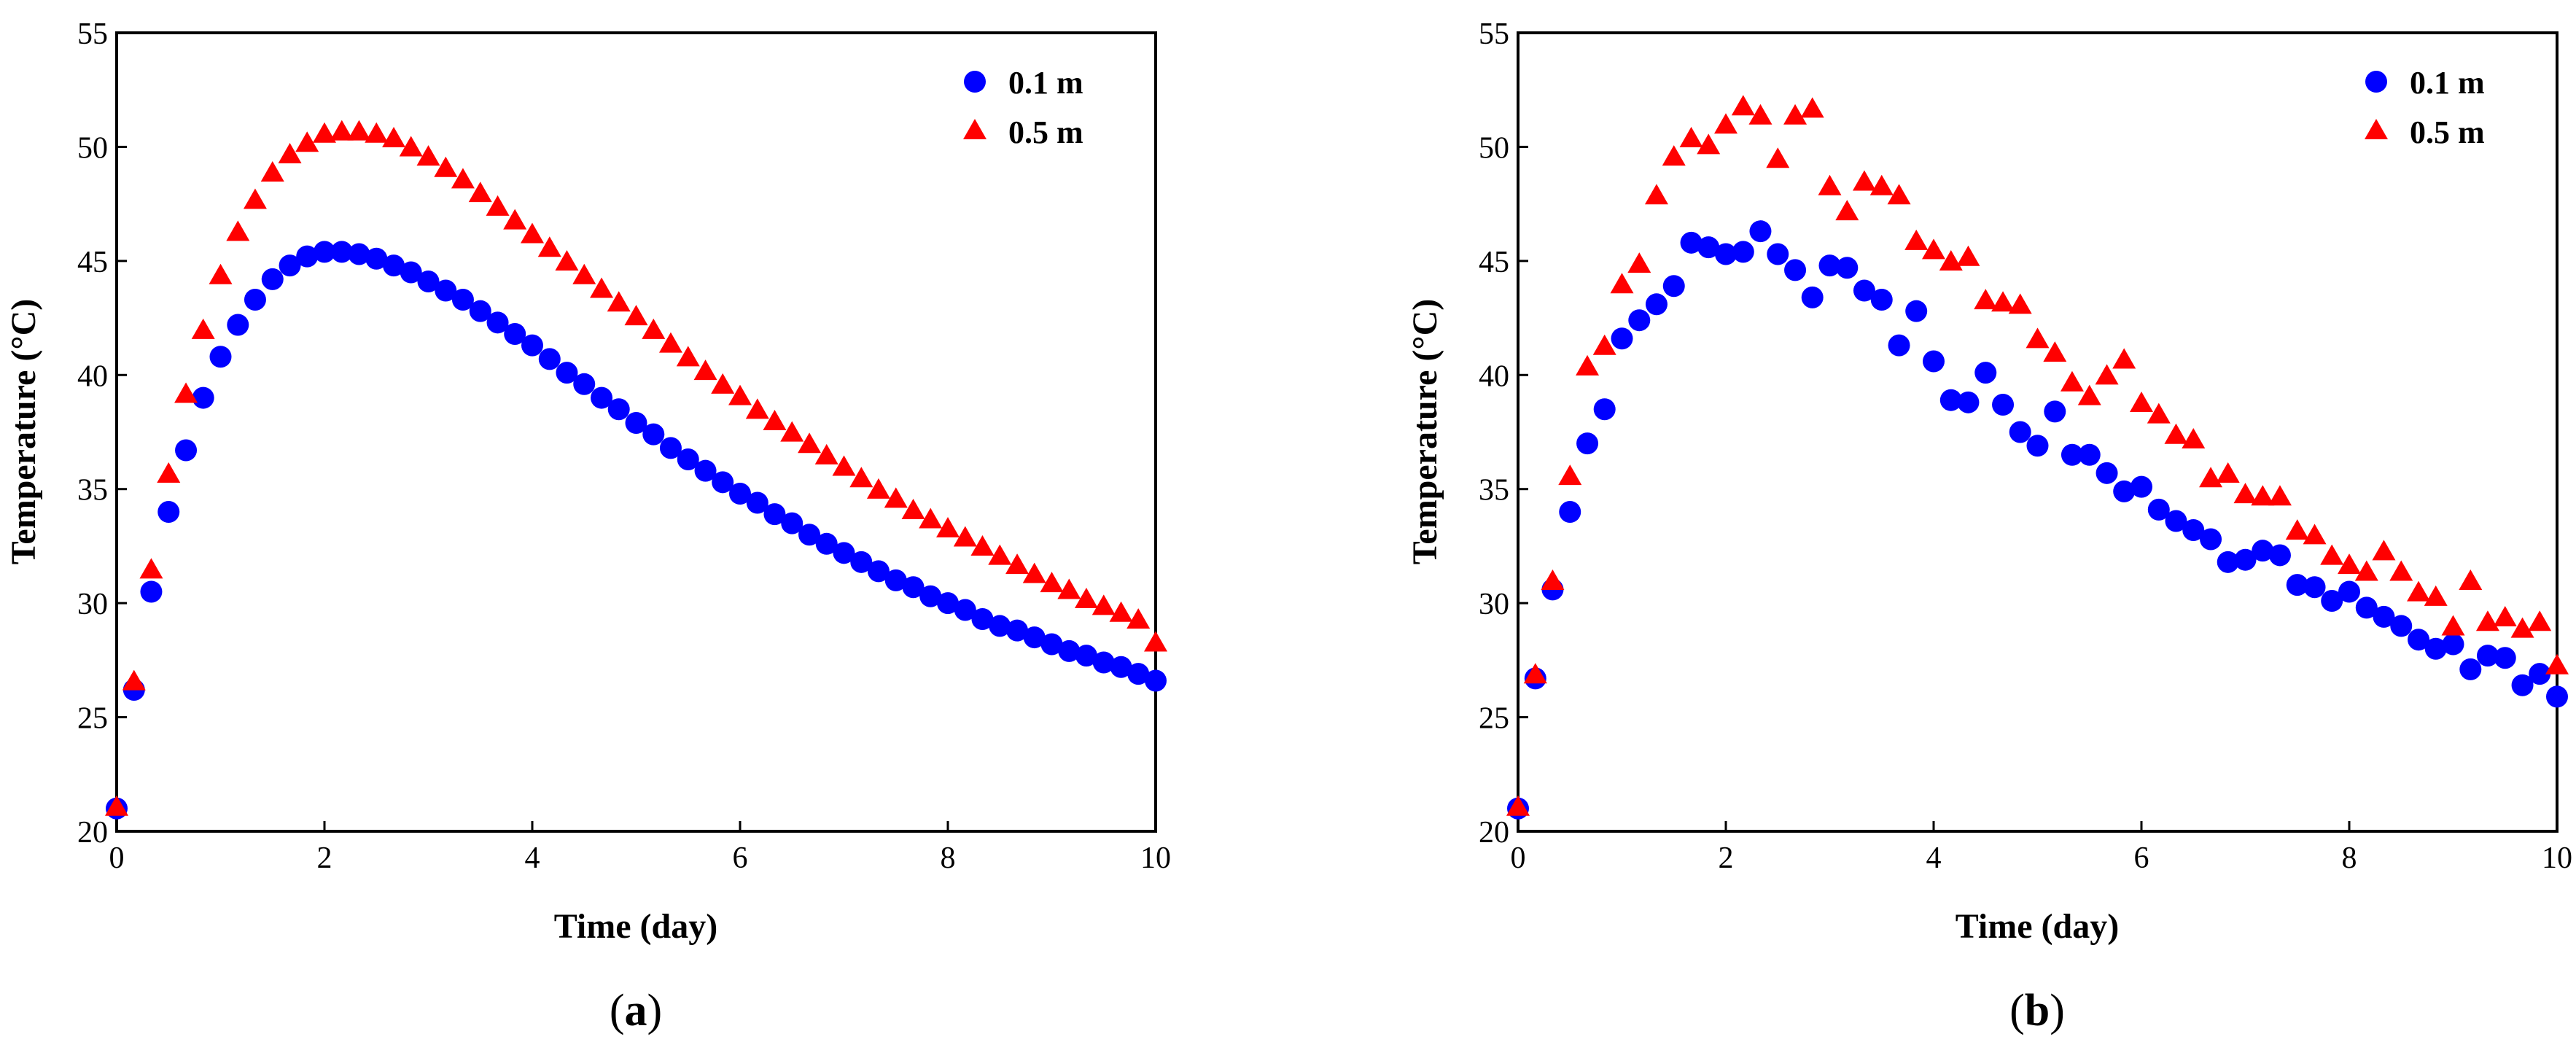 This screenshot has height=1042, width=2576. What do you see at coordinates (948, 858) in the screenshot?
I see `panel-a-x-tick-label: 8` at bounding box center [948, 858].